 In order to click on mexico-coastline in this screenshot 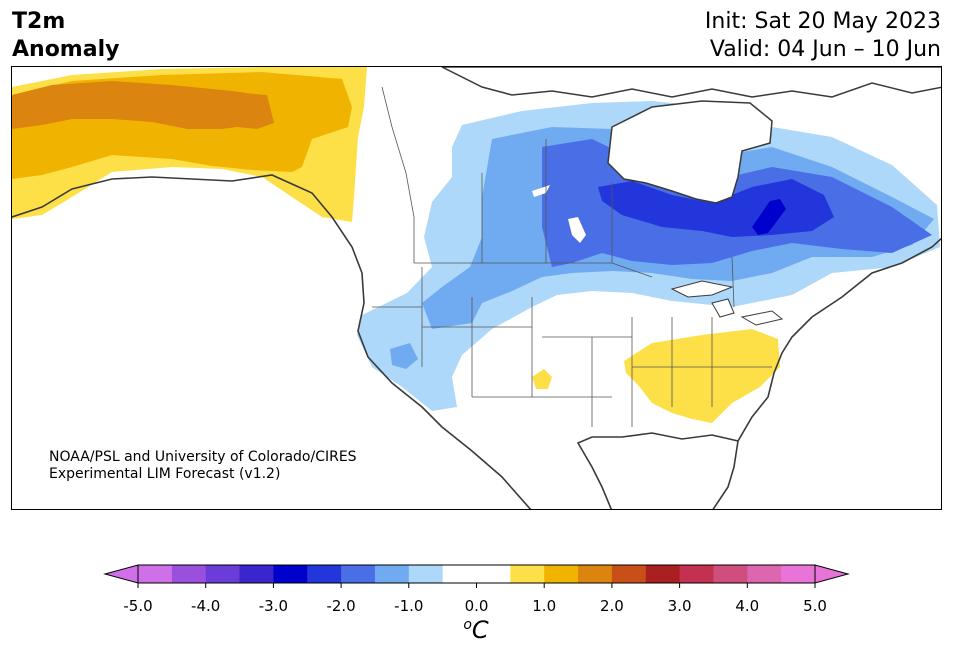, I will do `click(657, 470)`.